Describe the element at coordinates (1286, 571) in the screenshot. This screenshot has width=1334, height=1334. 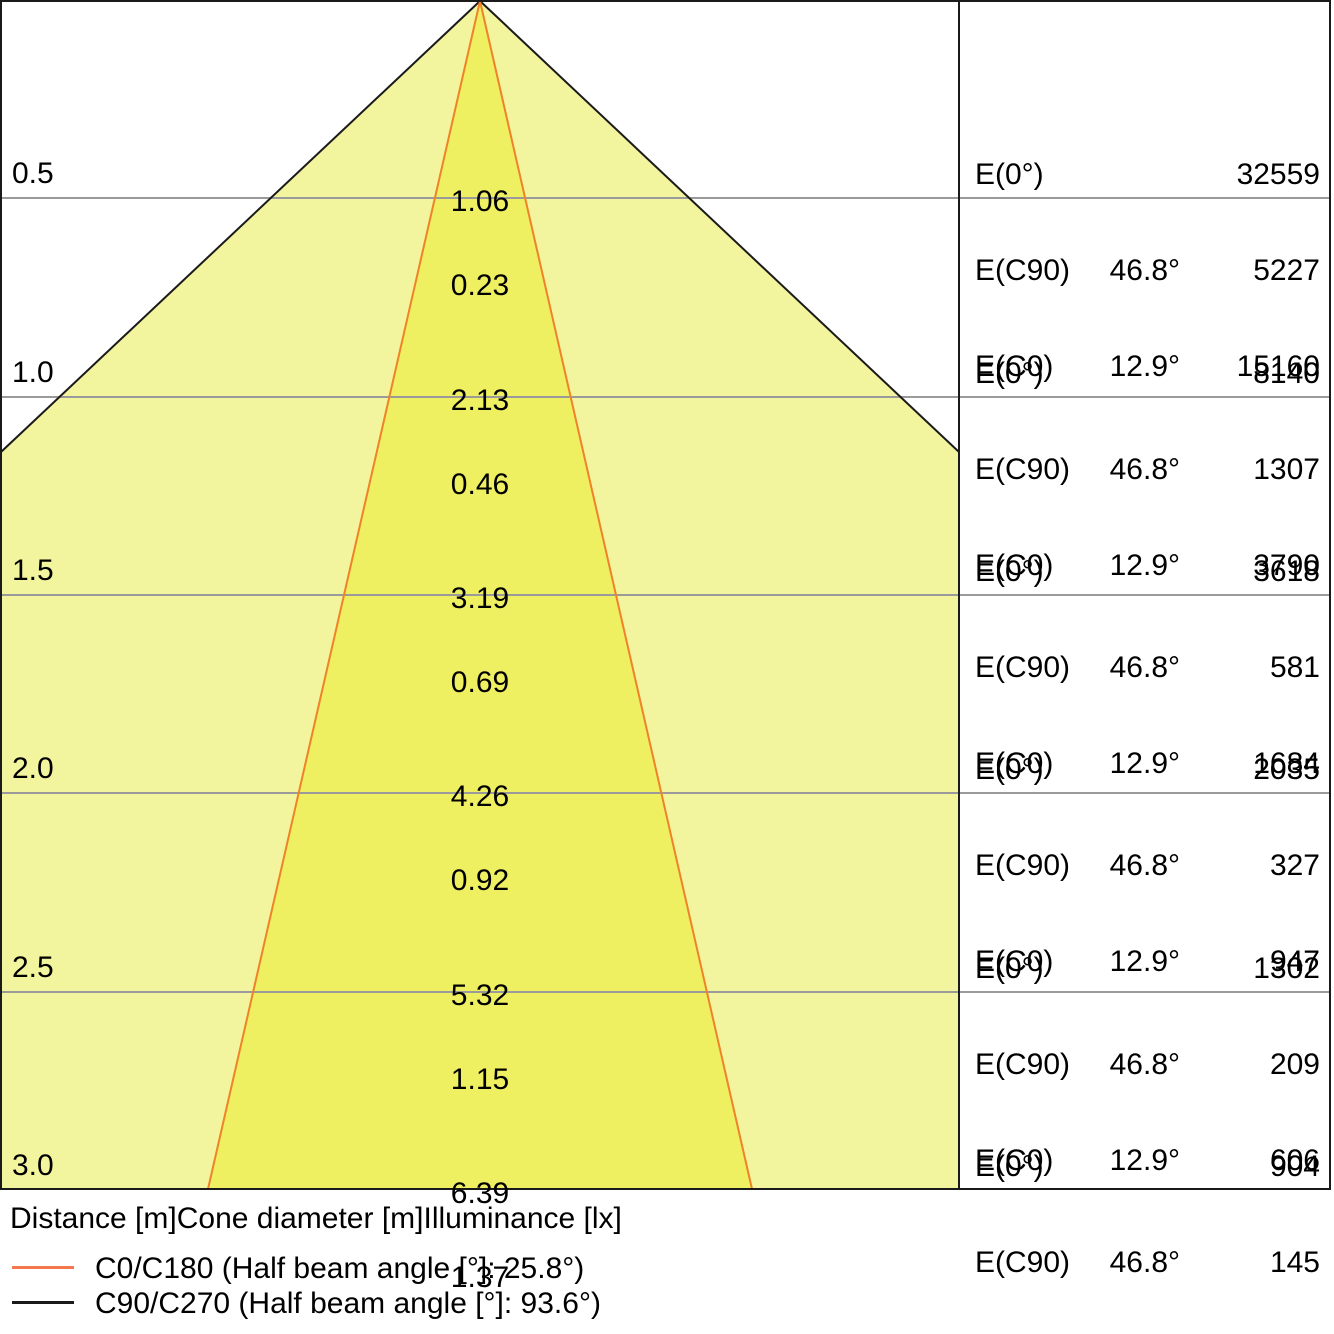
I see `e0-value: 3618` at that location.